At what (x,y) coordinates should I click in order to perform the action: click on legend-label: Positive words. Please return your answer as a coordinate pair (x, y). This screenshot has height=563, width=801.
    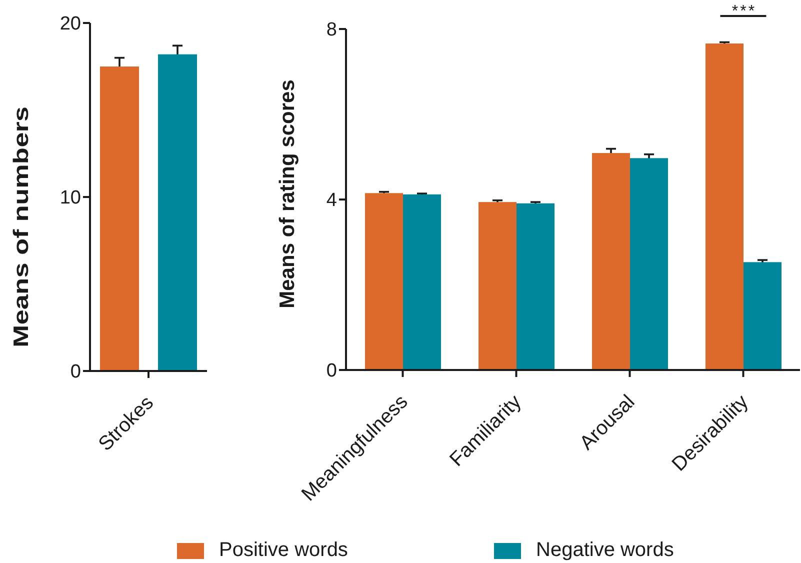
    Looking at the image, I should click on (283, 550).